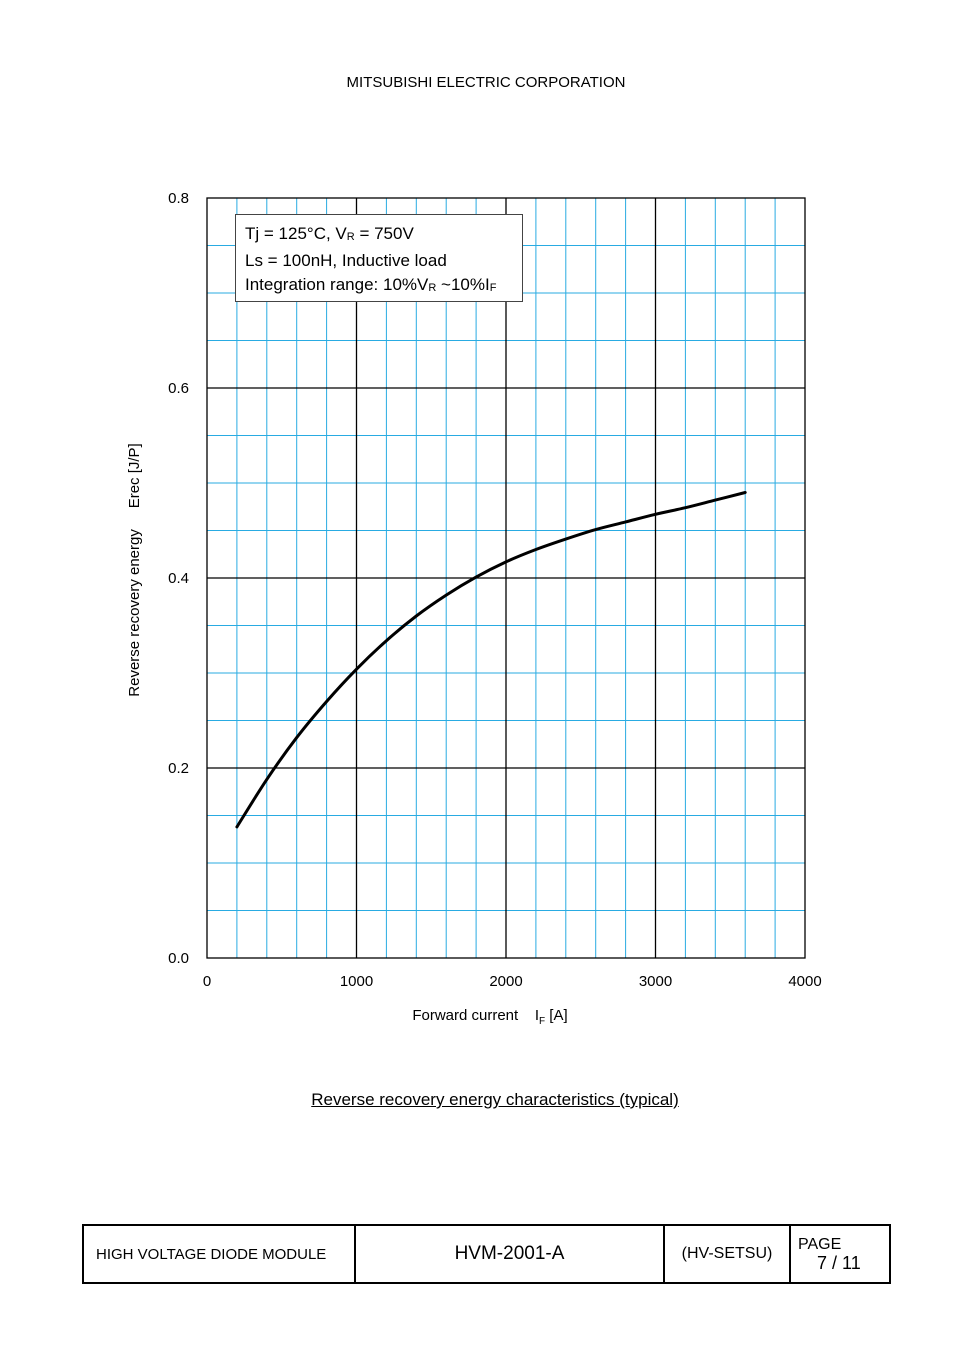 The height and width of the screenshot is (1350, 954). What do you see at coordinates (329, 233) in the screenshot?
I see `legend-line-1: Tj = 125°C, VR = 750V` at bounding box center [329, 233].